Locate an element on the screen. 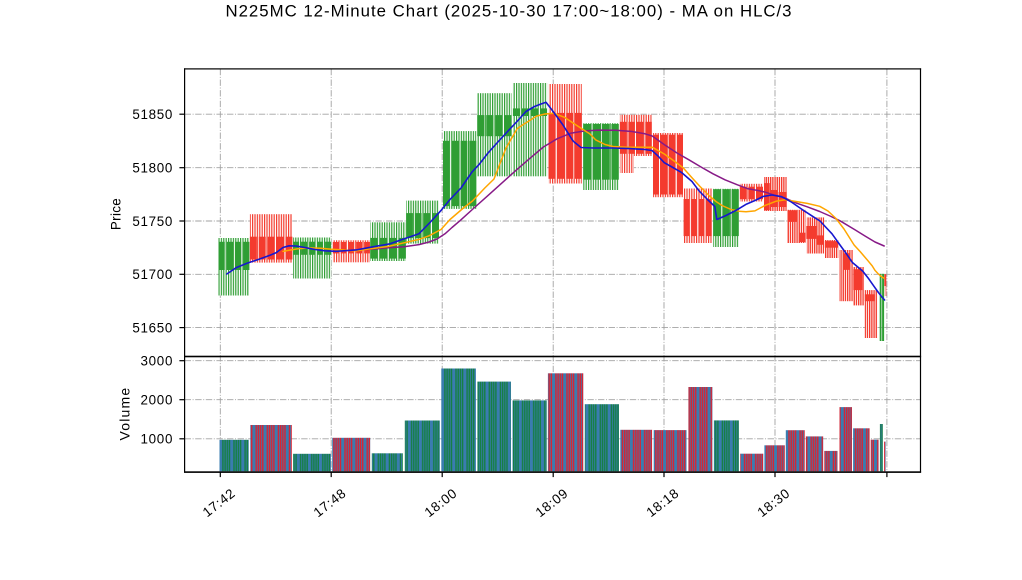 This screenshot has width=1022, height=580. svg-text: 51850 is located at coordinates (152, 114).